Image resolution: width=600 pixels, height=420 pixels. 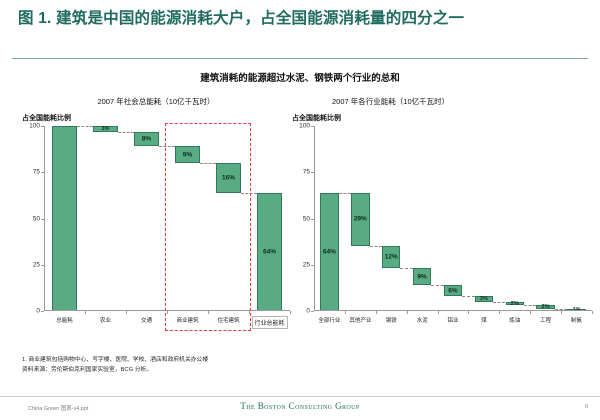 I want to click on y-axis-label-right: 占全国能耗比例, so click(x=316, y=118).